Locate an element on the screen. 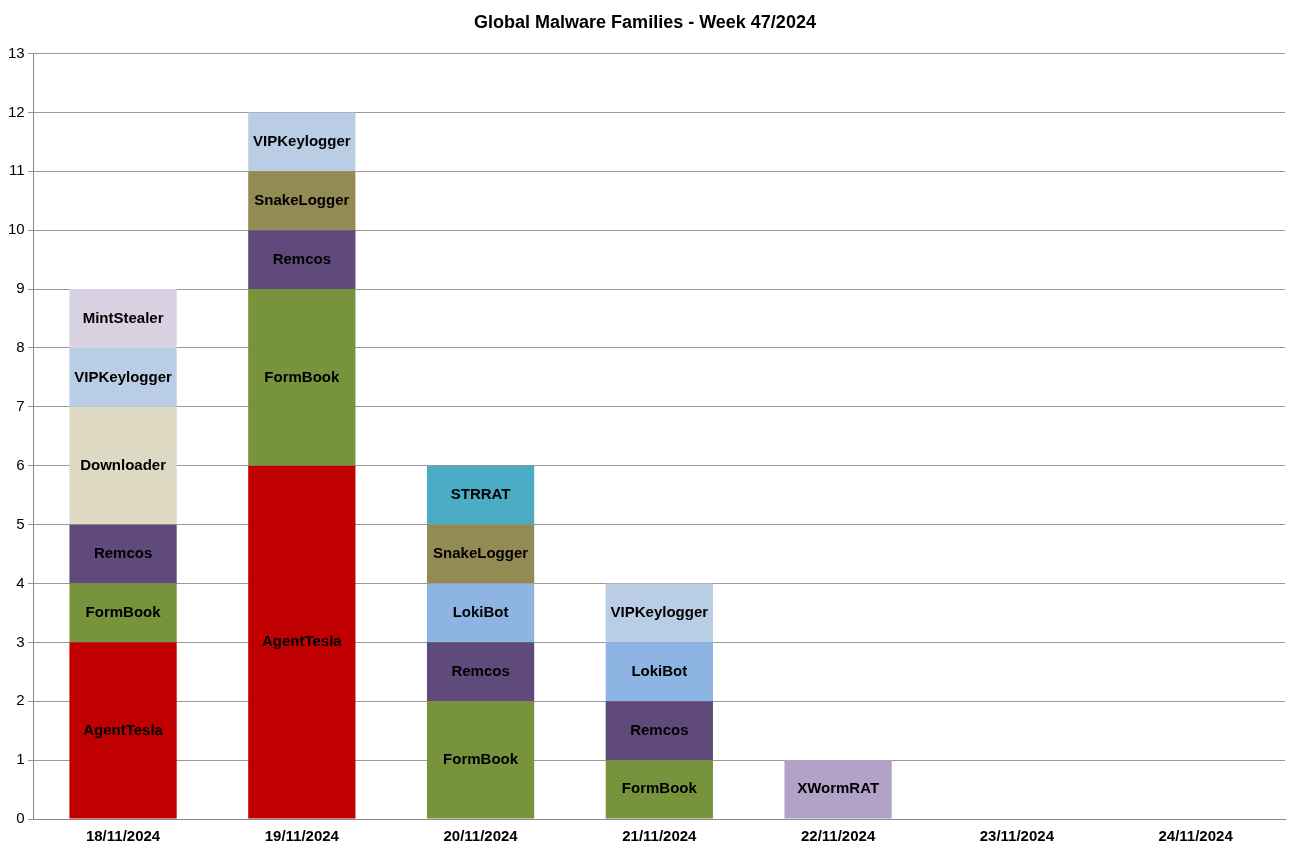  series-label: Downloader is located at coordinates (123, 464).